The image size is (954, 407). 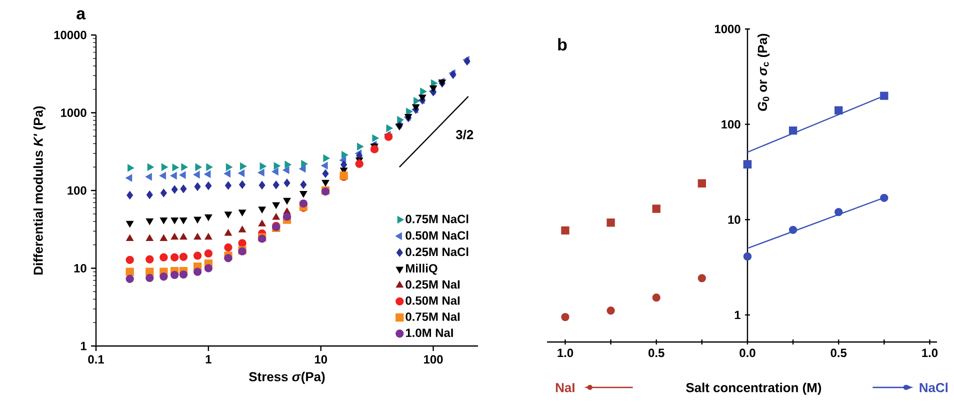 What do you see at coordinates (81, 15) in the screenshot?
I see `chart-title: a` at bounding box center [81, 15].